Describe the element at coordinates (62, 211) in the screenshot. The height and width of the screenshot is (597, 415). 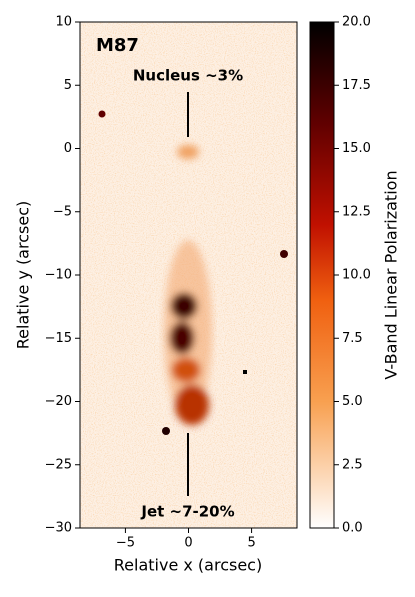
I see `y-tick-label: −5` at that location.